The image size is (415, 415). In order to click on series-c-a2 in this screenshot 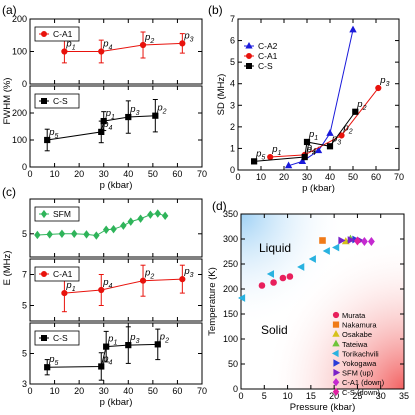, I will do `click(320, 97)`.